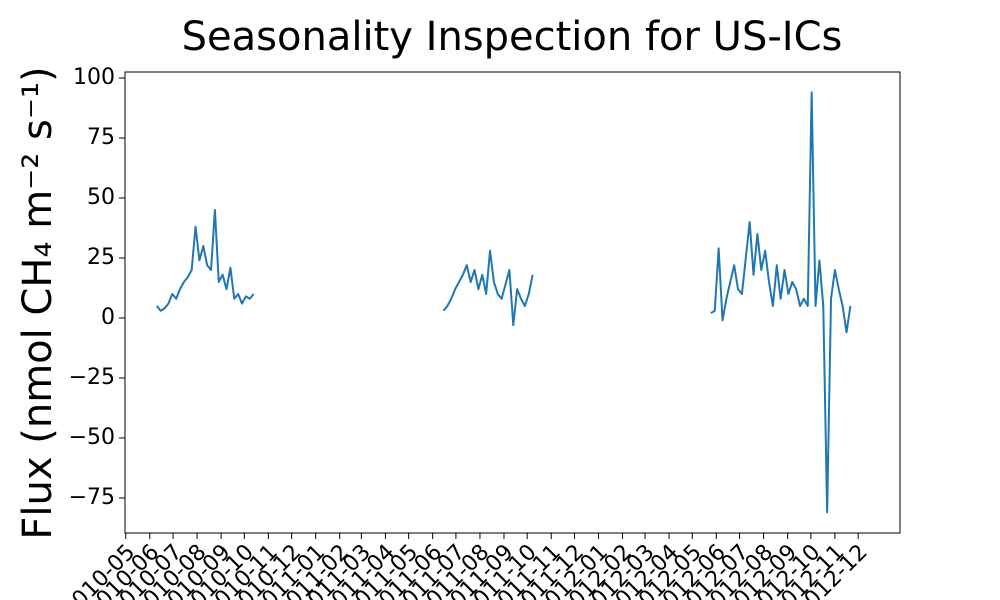  I want to click on y-tick-label: −75, so click(92, 497).